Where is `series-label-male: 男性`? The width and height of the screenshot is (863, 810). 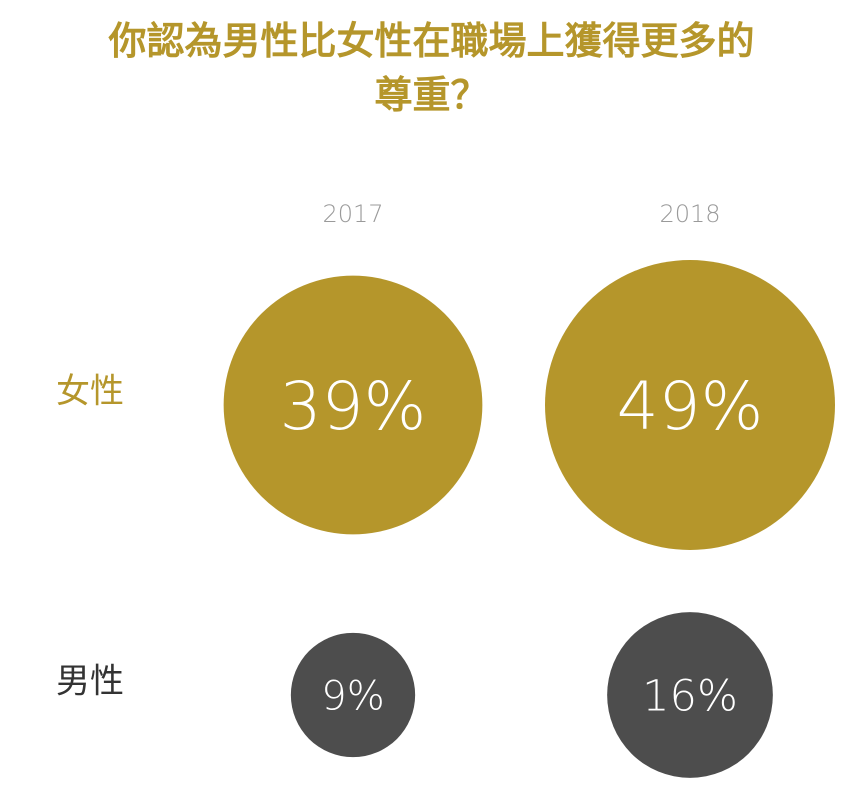
series-label-male: 男性 is located at coordinates (90, 682).